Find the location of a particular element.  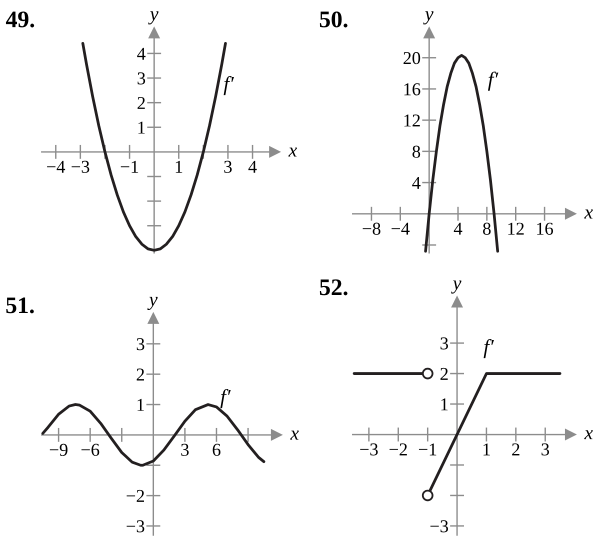

y-tick-label: 16 is located at coordinates (412, 89).